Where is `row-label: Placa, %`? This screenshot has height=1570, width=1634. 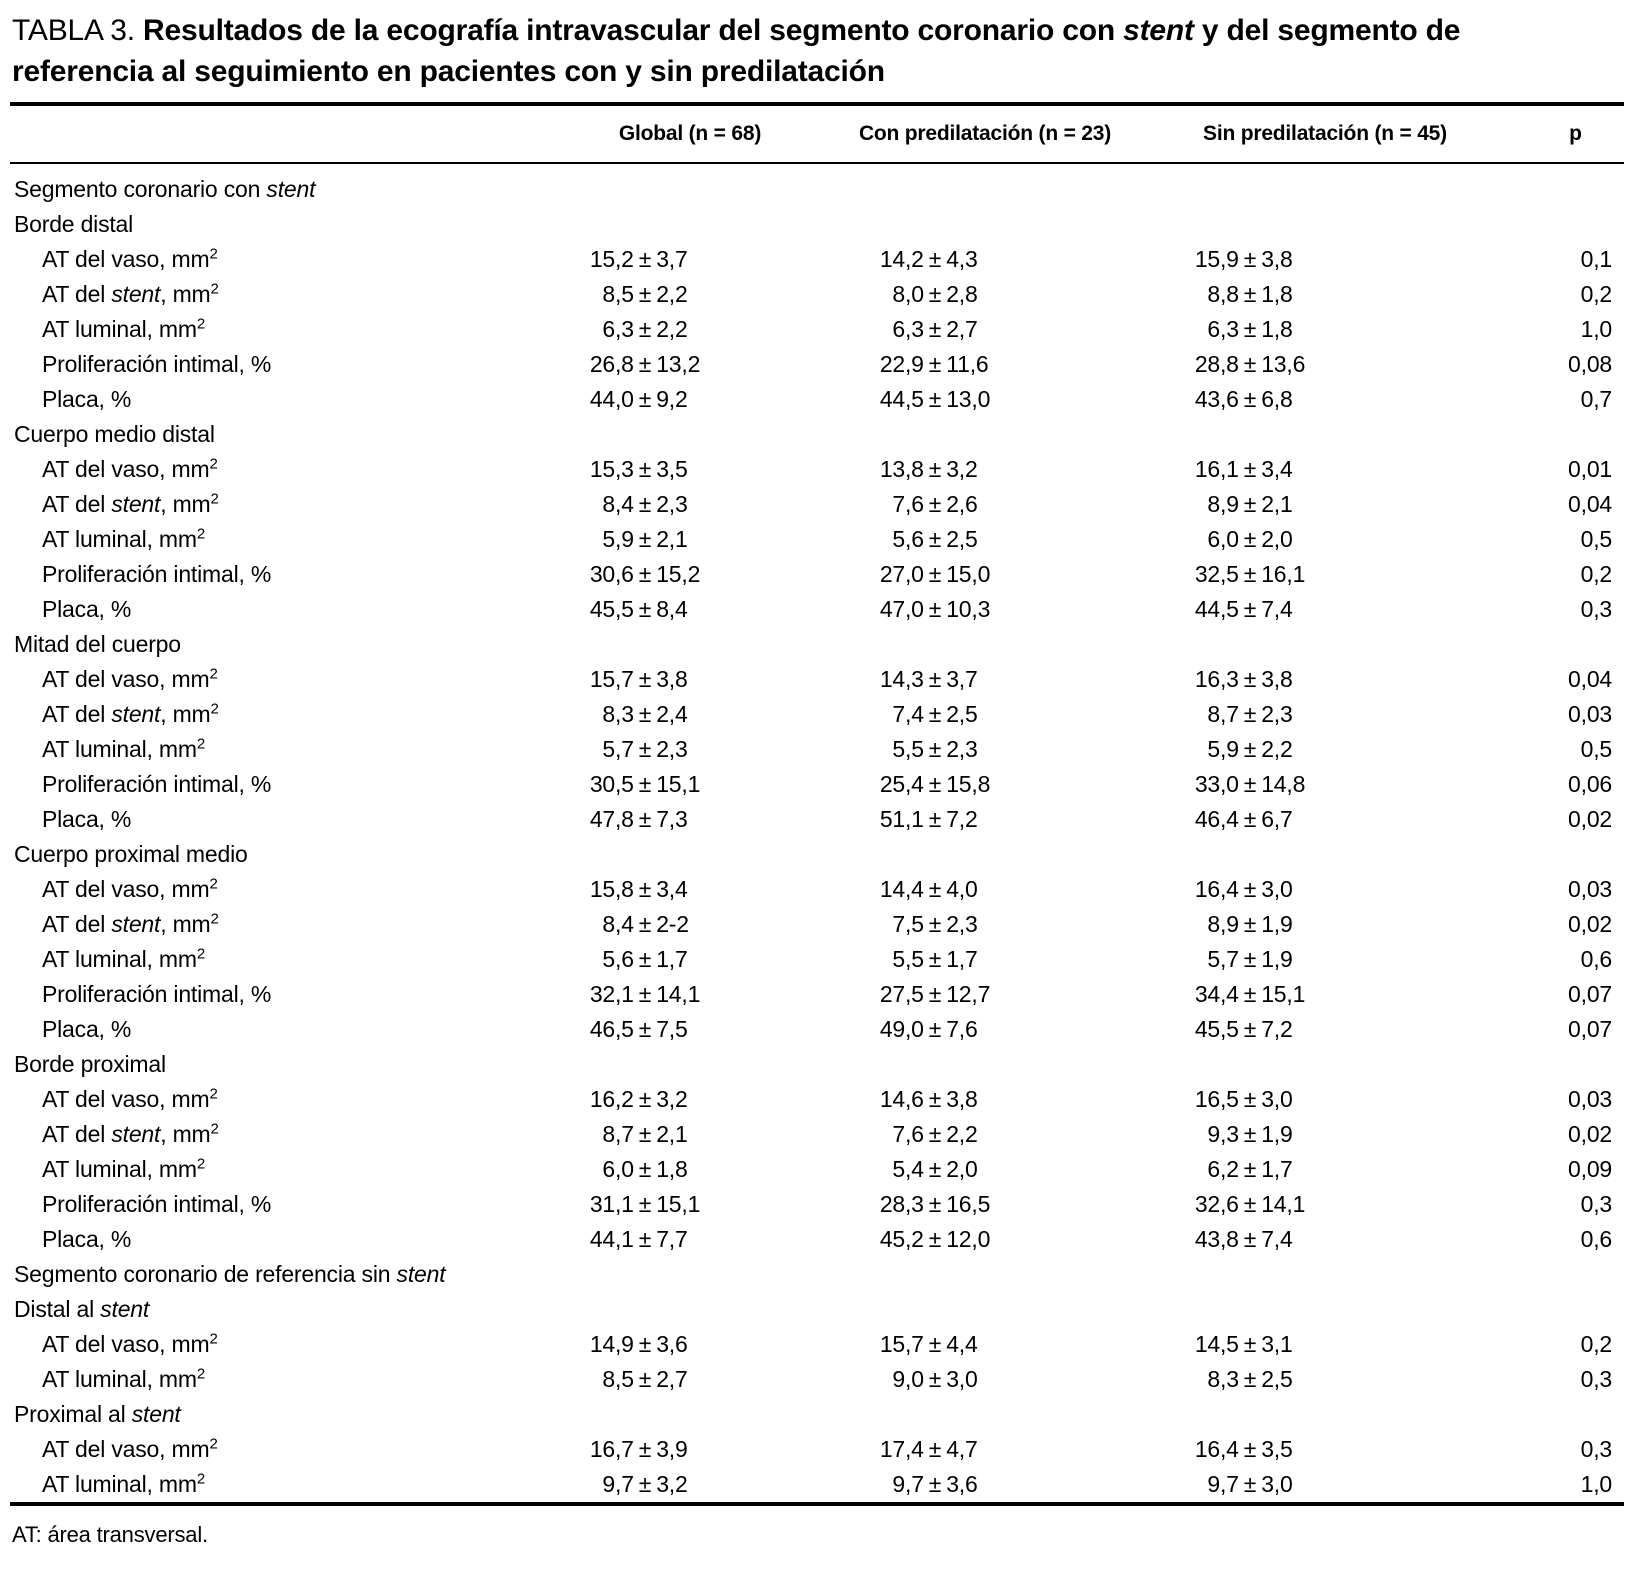
row-label: Placa, % is located at coordinates (87, 1029).